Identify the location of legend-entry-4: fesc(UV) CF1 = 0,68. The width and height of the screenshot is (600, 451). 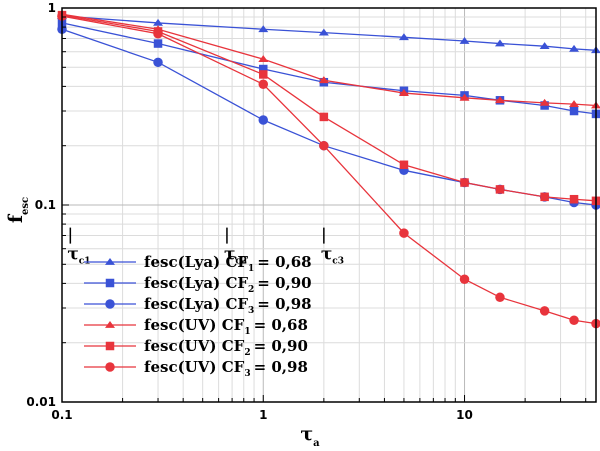
(196, 326).